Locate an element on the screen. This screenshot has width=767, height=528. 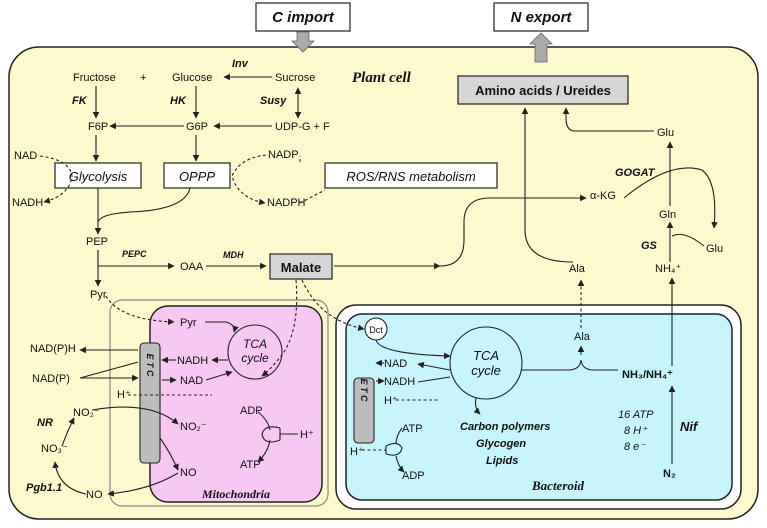
inv-label: Inv is located at coordinates (240, 64).